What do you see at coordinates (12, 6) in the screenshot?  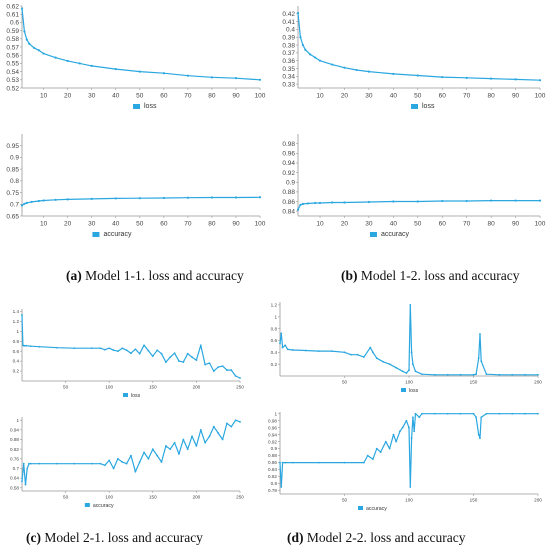 I see `y-tick-label: 0.62` at bounding box center [12, 6].